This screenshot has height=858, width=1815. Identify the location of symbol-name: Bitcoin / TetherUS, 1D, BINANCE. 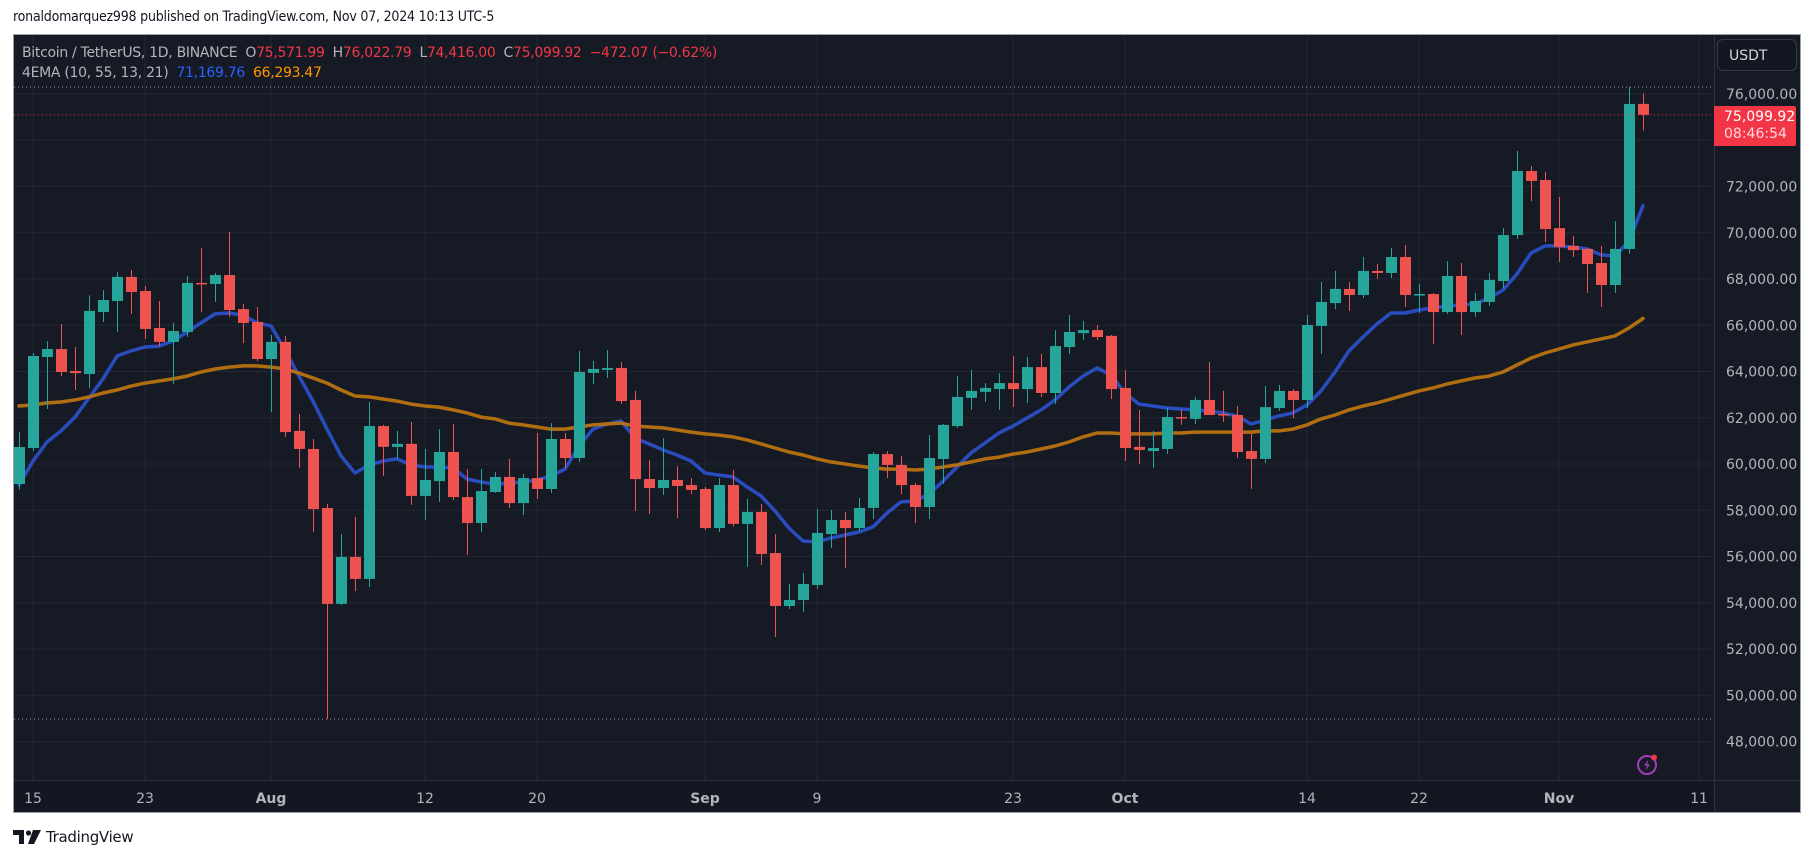
(130, 53).